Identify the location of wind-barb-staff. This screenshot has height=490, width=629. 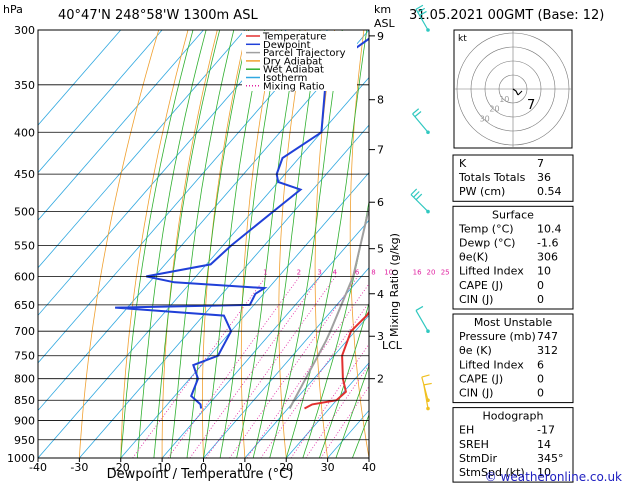
(422, 320).